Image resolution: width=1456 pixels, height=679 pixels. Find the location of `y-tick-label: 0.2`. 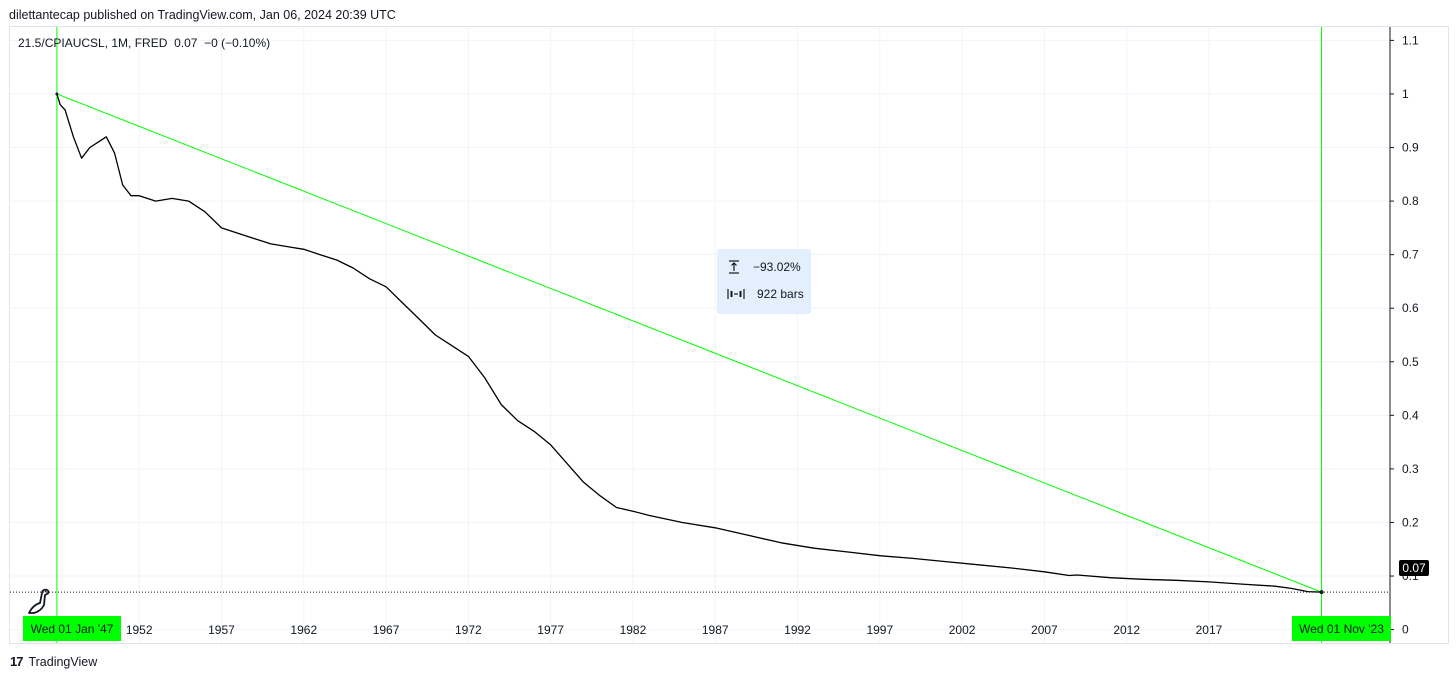

y-tick-label: 0.2 is located at coordinates (1410, 522).